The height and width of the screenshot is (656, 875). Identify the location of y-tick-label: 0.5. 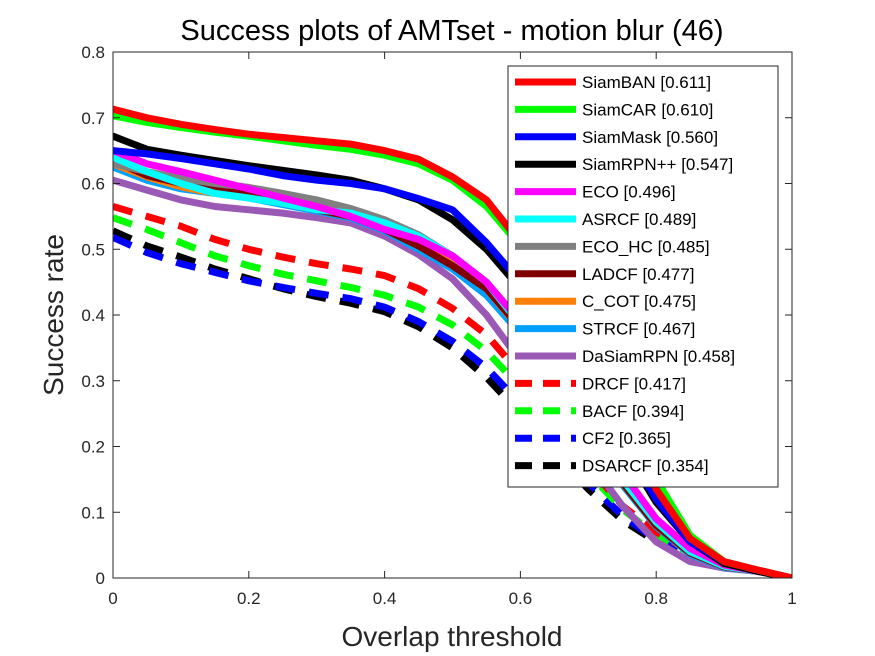
(93, 249).